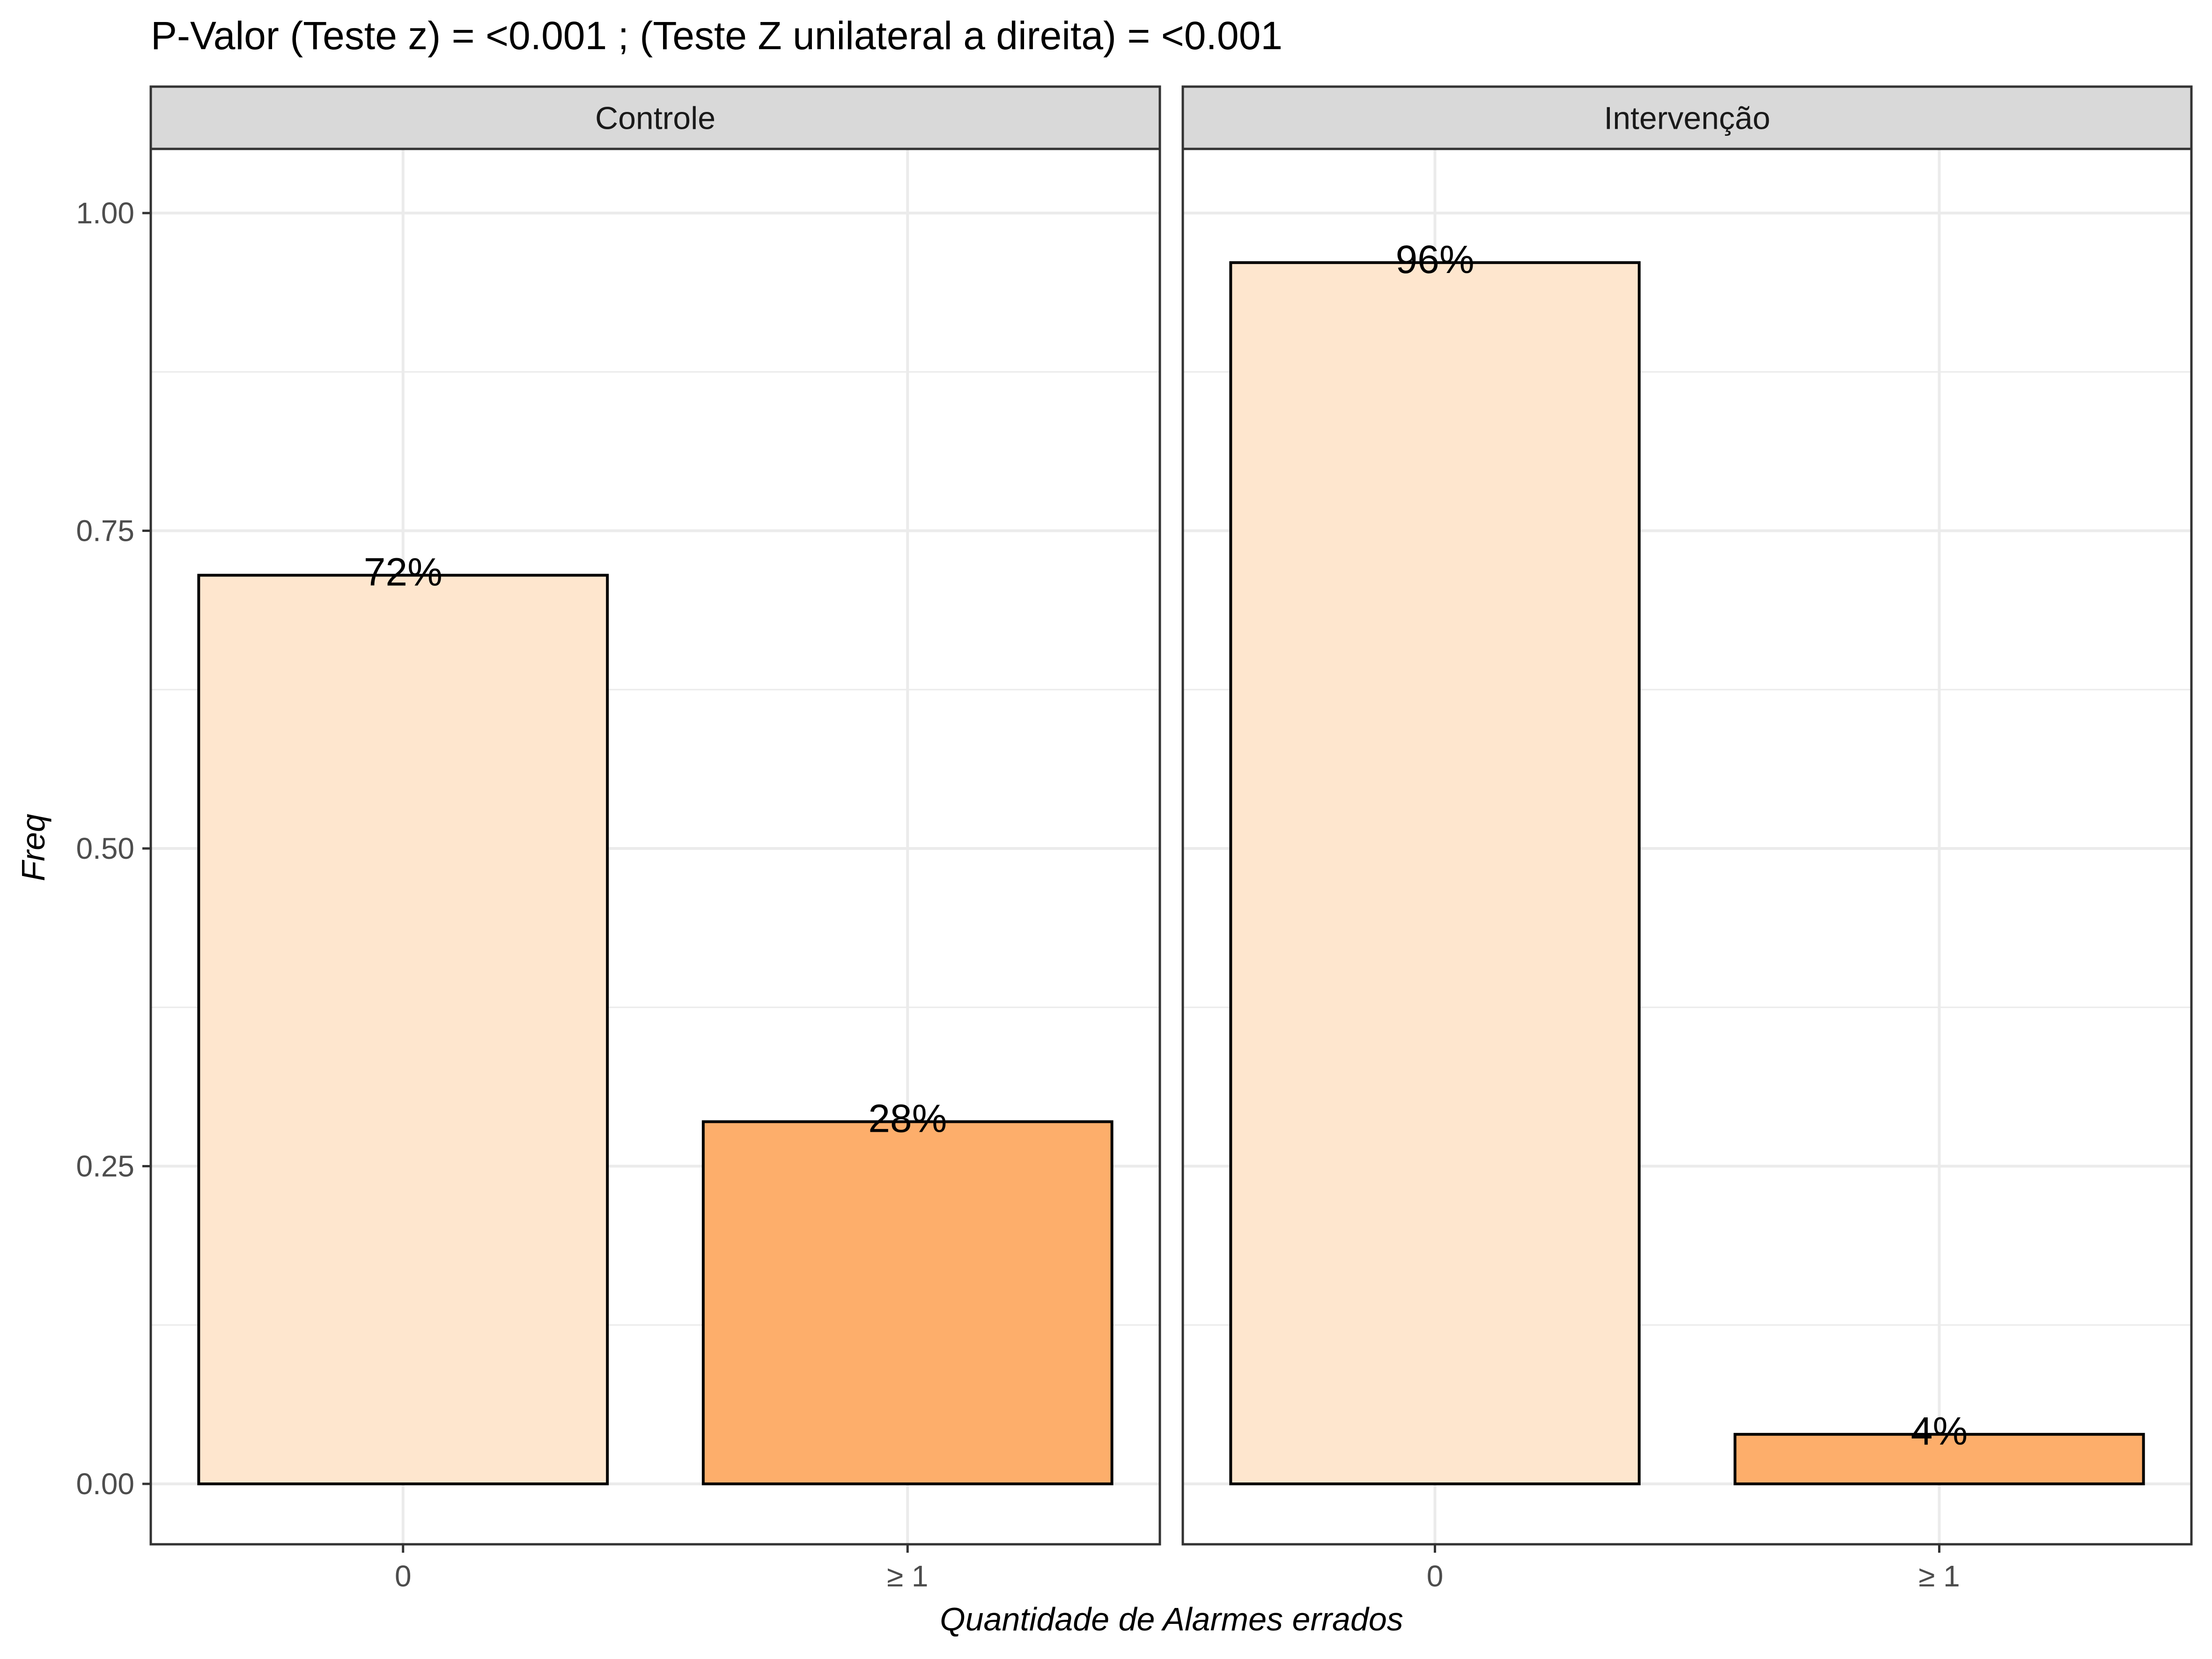 This screenshot has height=1659, width=2212. Describe the element at coordinates (105, 531) in the screenshot. I see `y-tick-label: 0.75` at that location.